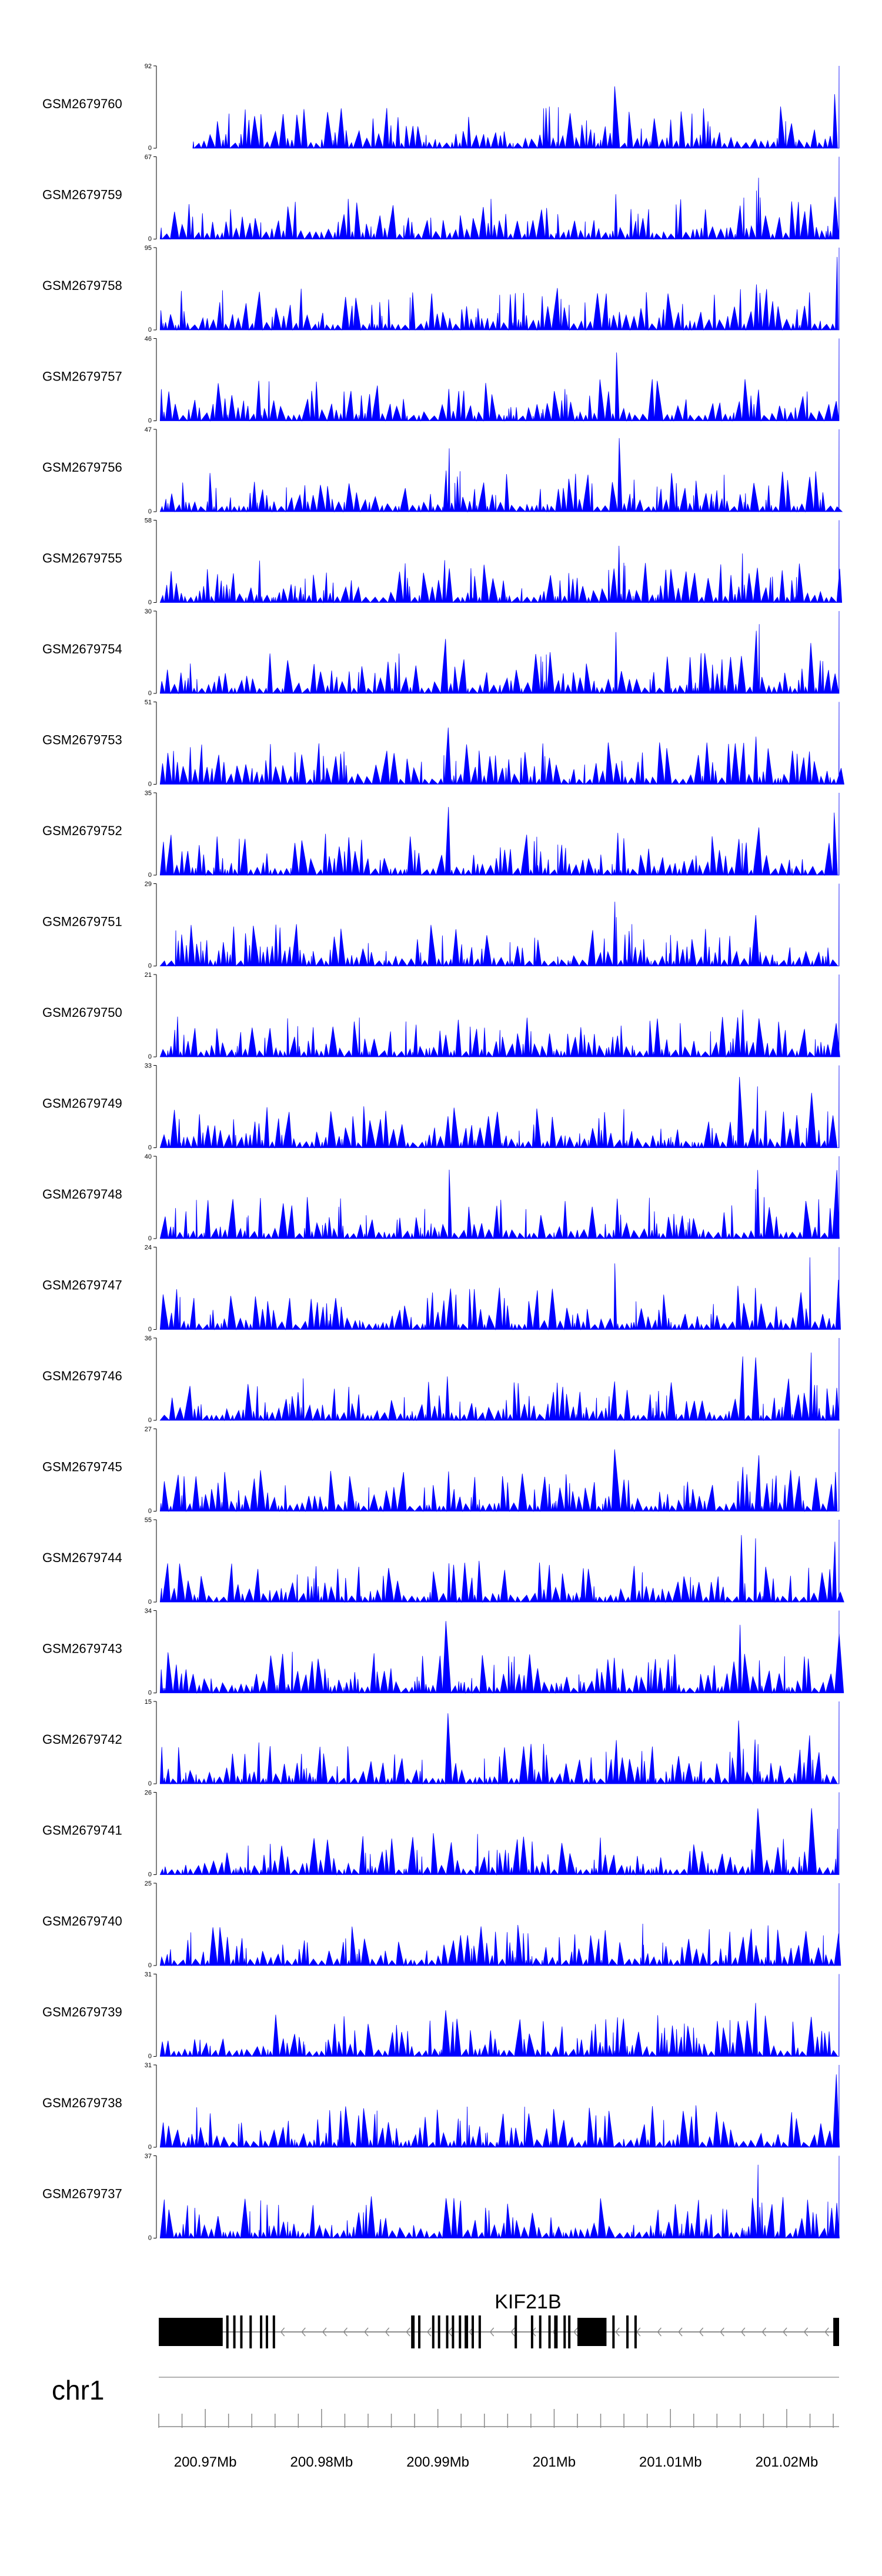 The height and width of the screenshot is (2576, 882). I want to click on track-GSM2679757: GSM2679757 46 0, so click(441, 380).